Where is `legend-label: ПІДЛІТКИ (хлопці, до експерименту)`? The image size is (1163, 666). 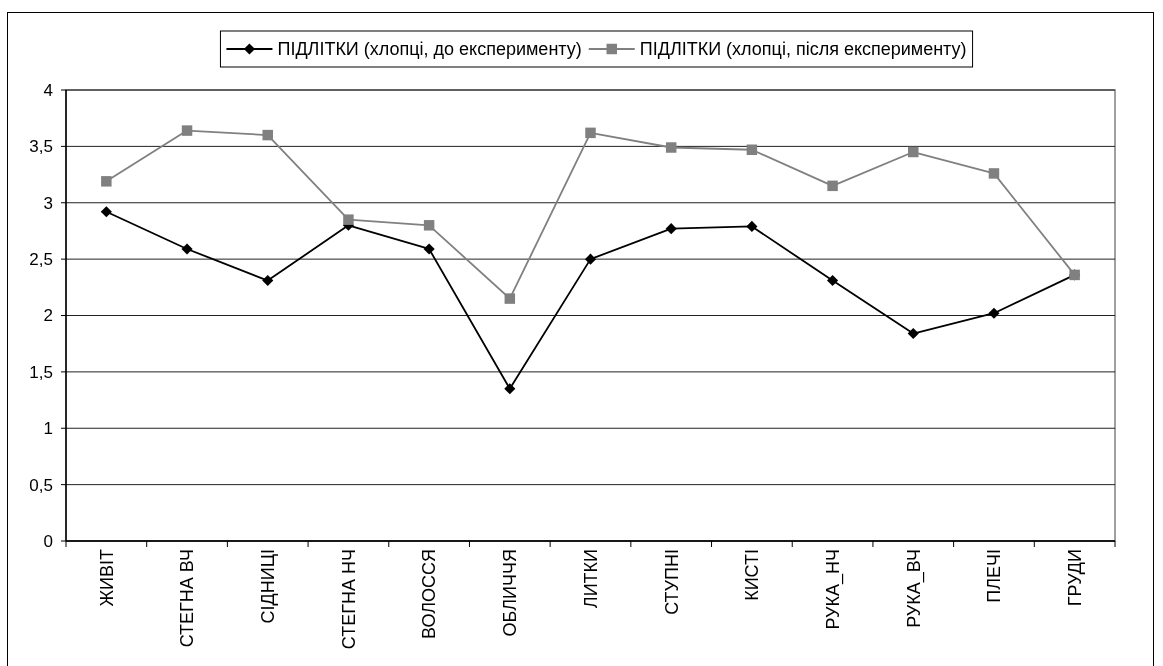 legend-label: ПІДЛІТКИ (хлопці, до експерименту) is located at coordinates (429, 49).